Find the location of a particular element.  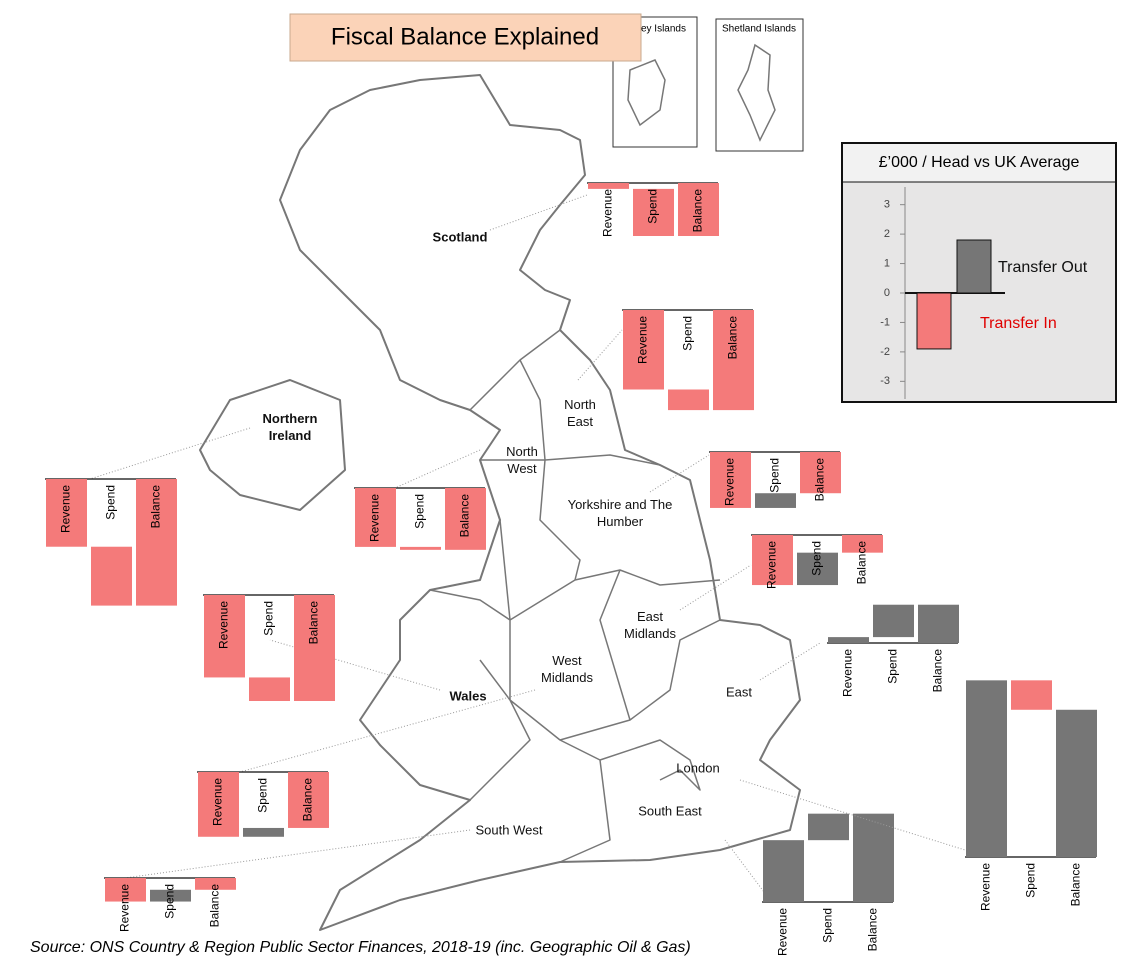

title-box is located at coordinates (465, 37).